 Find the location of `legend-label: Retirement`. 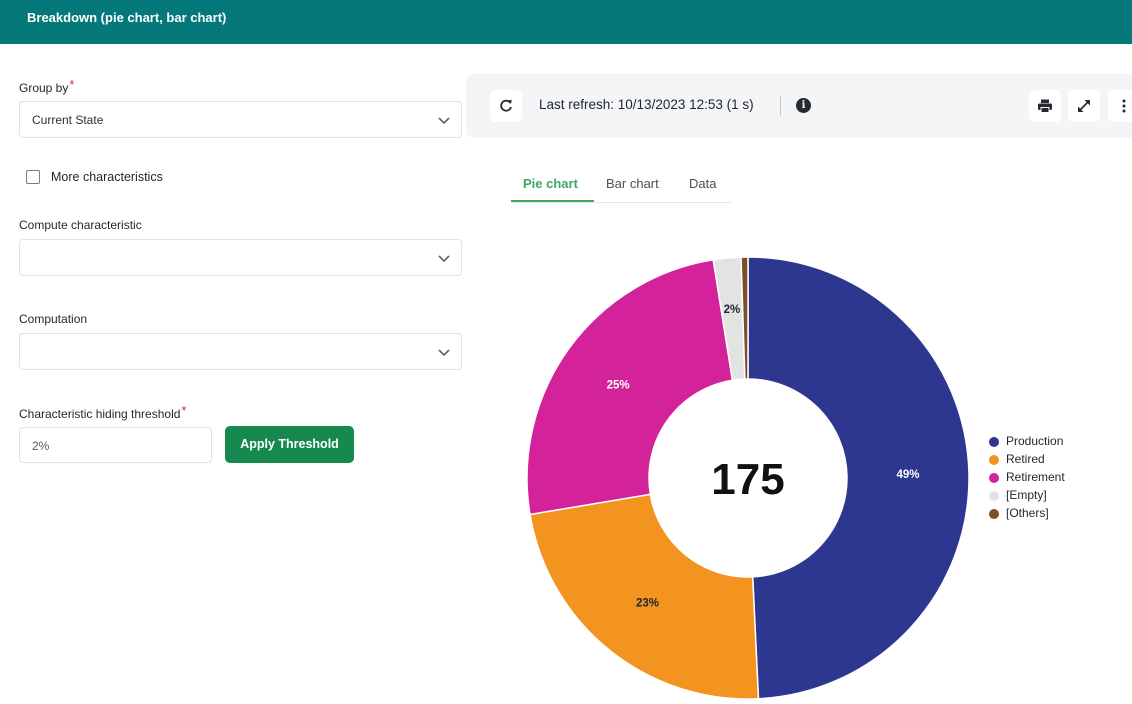

legend-label: Retirement is located at coordinates (1035, 477).